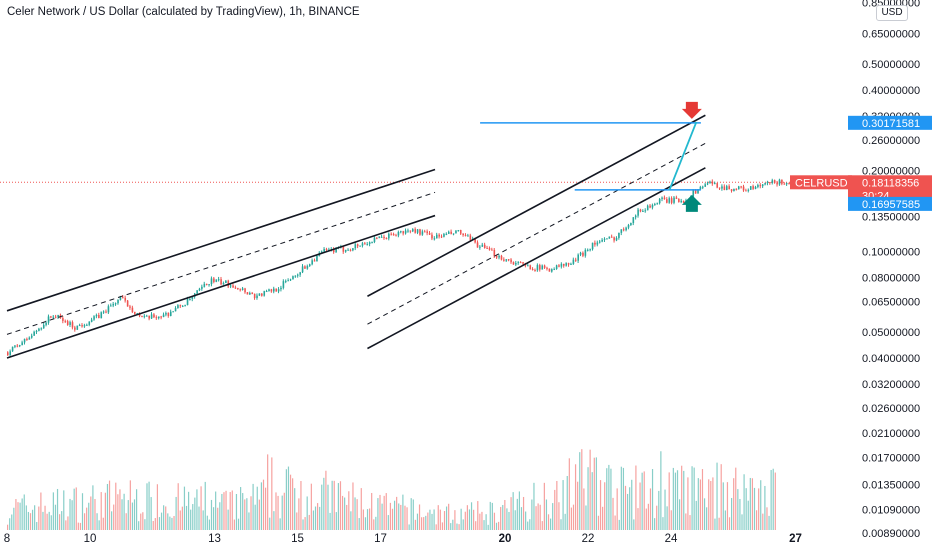 Image resolution: width=932 pixels, height=550 pixels. Describe the element at coordinates (892, 13) in the screenshot. I see `currency-button: USD` at that location.